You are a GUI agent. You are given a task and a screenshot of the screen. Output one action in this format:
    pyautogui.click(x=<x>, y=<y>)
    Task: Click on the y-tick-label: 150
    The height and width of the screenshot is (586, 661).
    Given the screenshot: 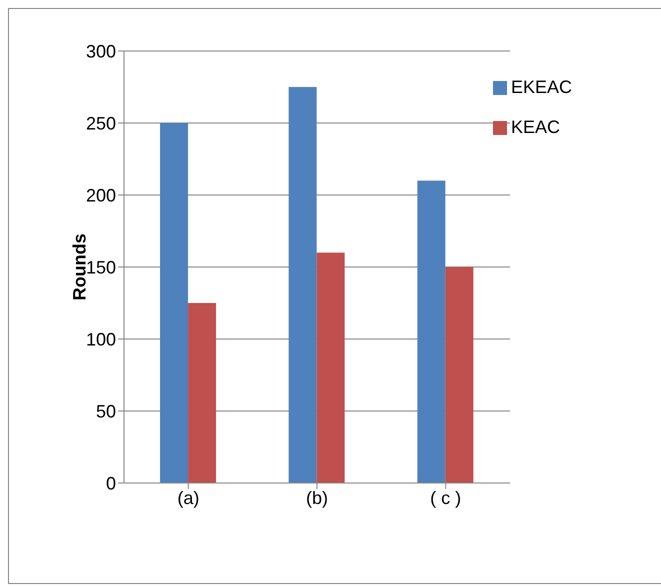 What is the action you would take?
    pyautogui.click(x=101, y=267)
    